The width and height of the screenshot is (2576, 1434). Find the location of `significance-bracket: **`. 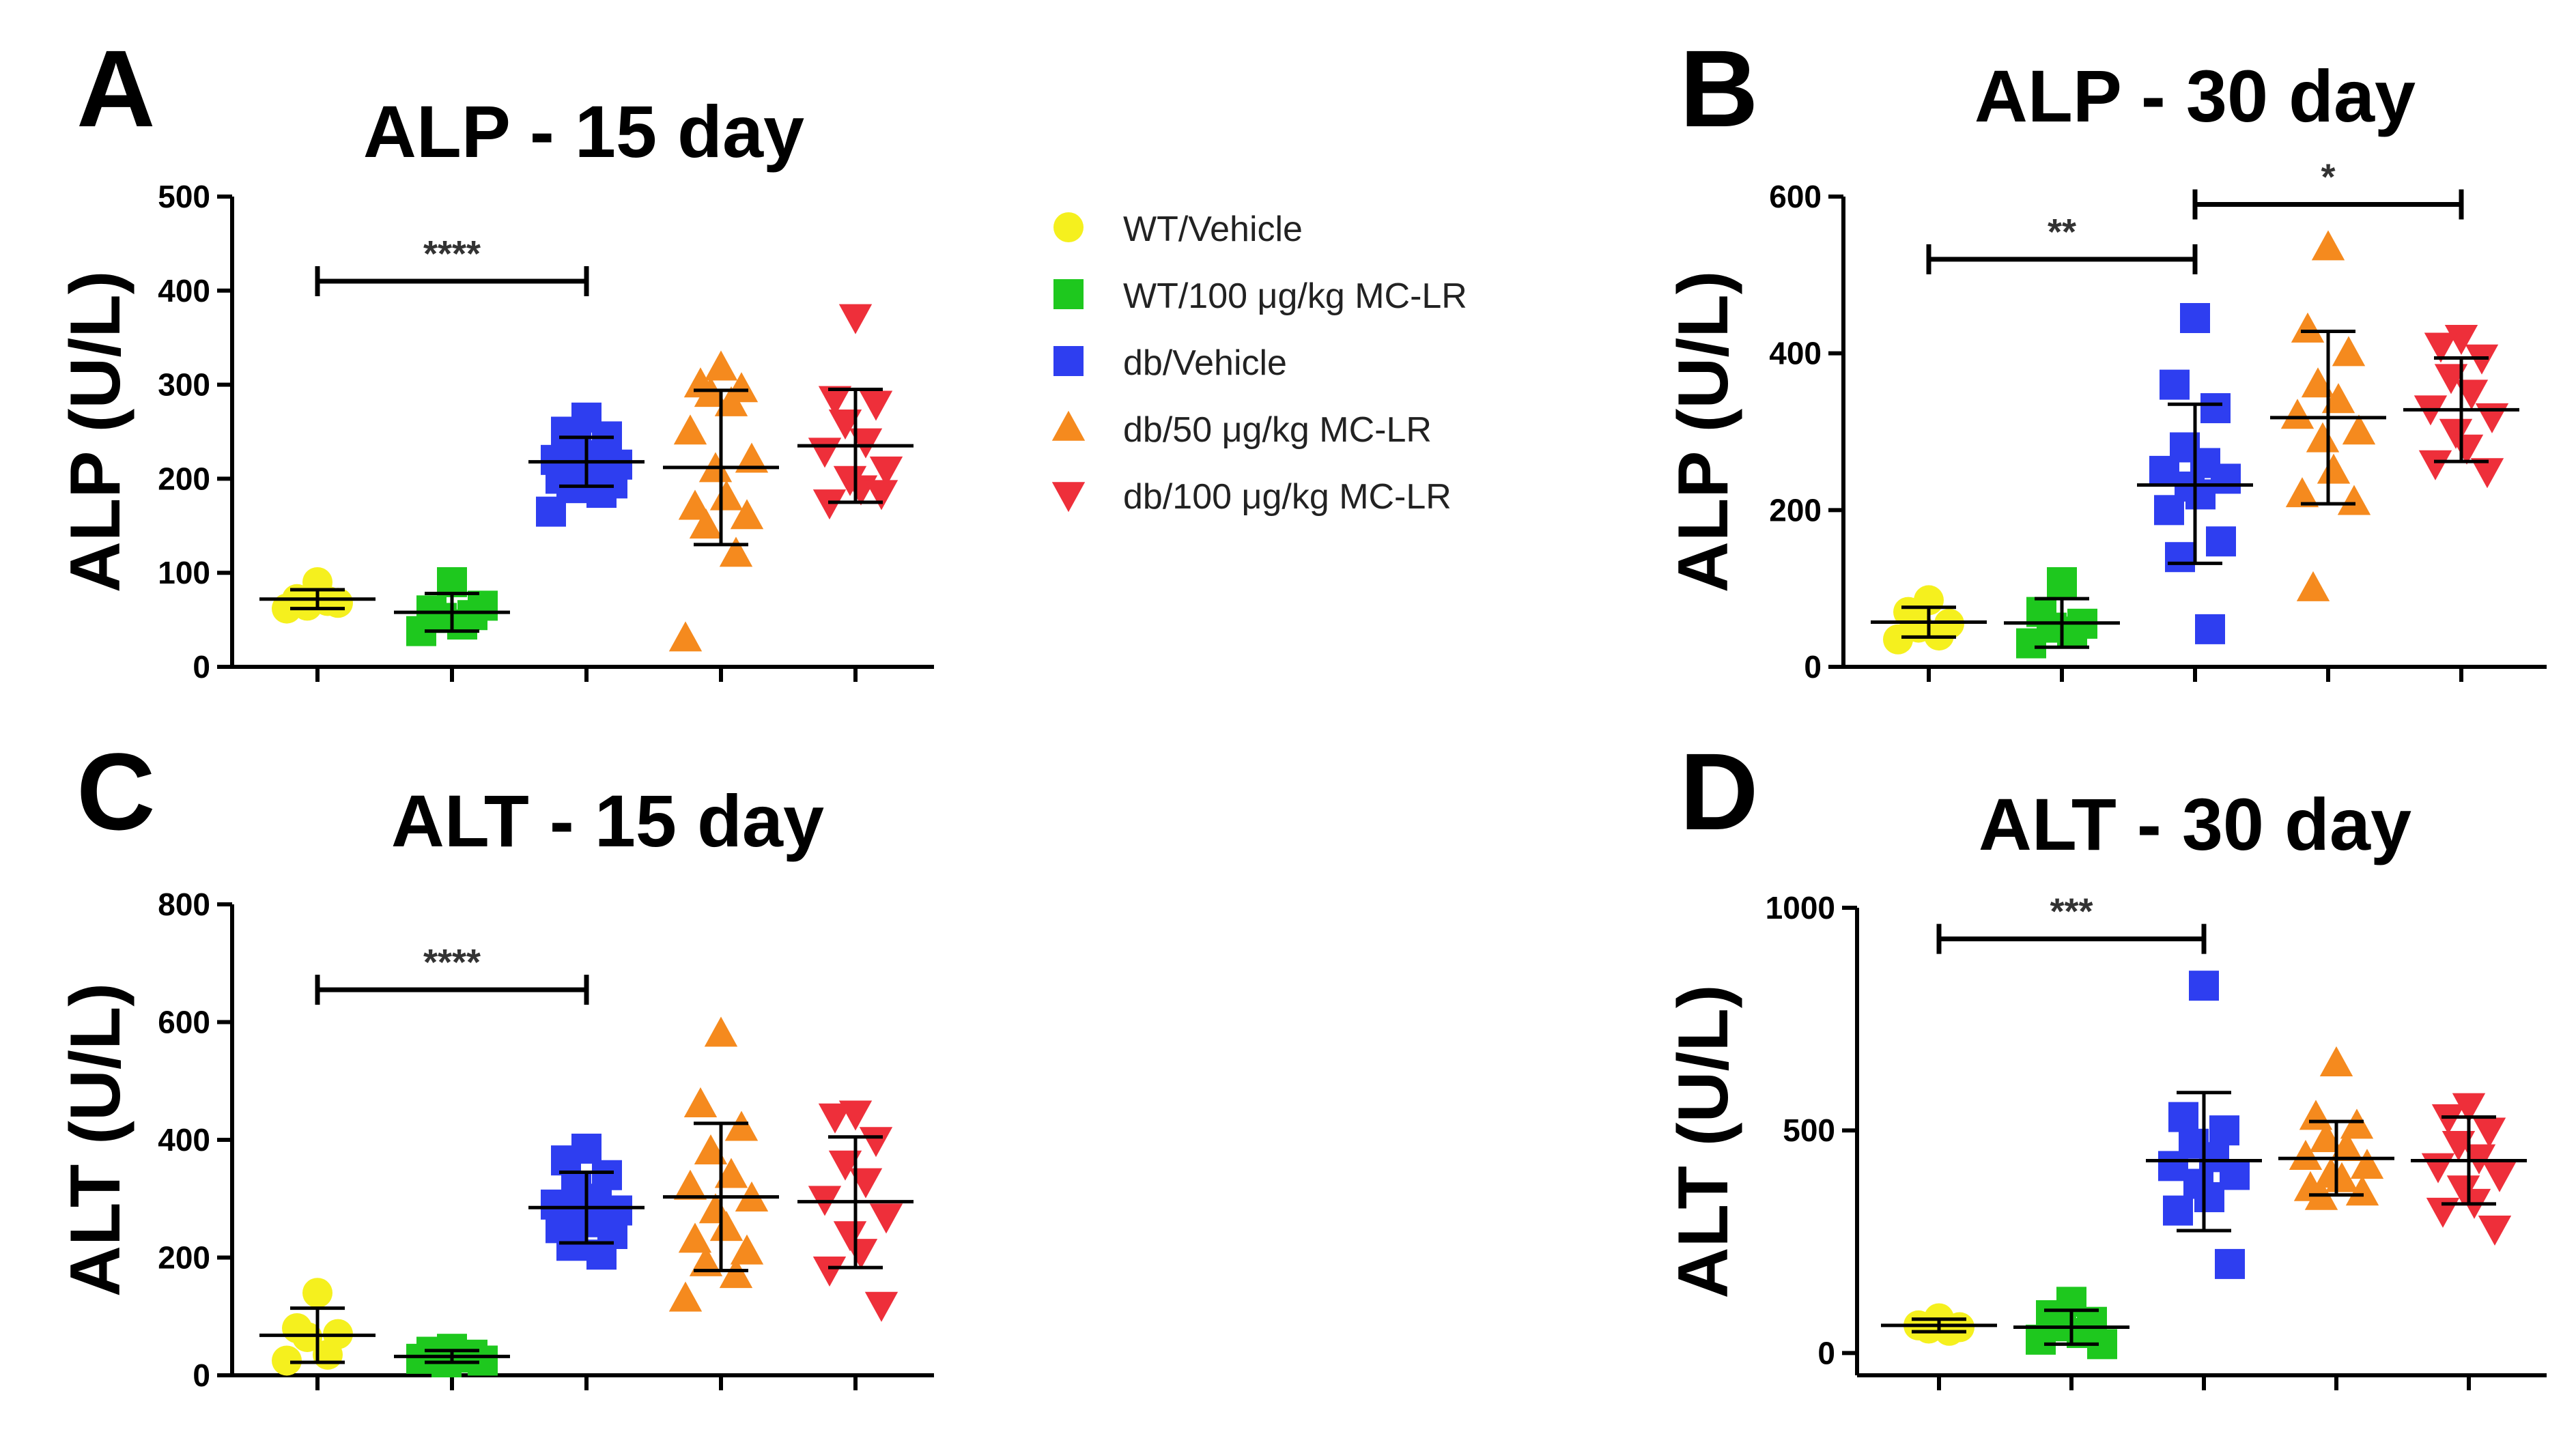

significance-bracket: ** is located at coordinates (2062, 243).